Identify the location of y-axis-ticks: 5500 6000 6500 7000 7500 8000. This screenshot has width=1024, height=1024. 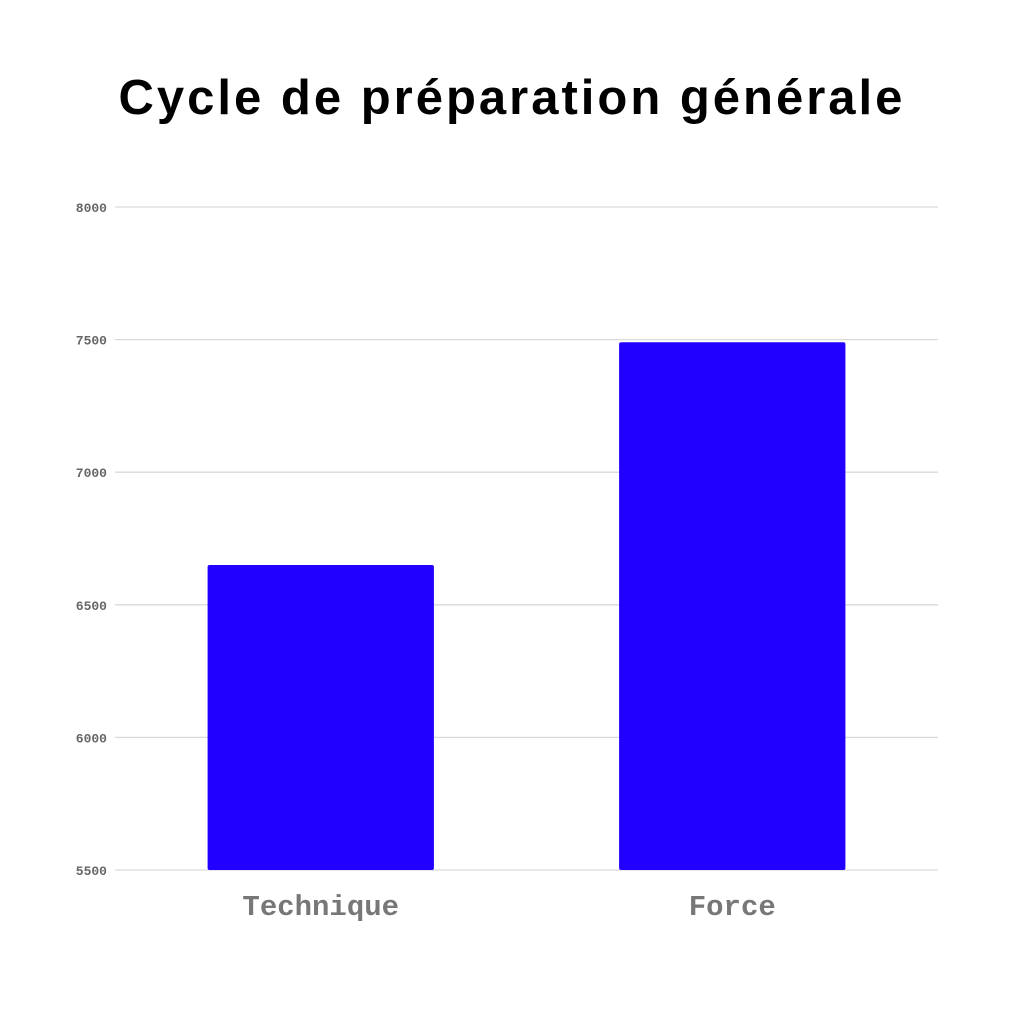
(91, 540).